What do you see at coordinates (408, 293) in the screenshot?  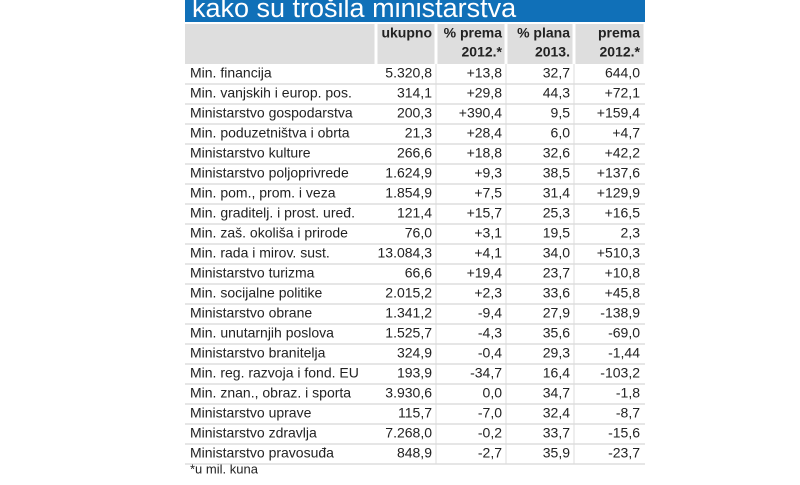 I see `cell: 2.015,2` at bounding box center [408, 293].